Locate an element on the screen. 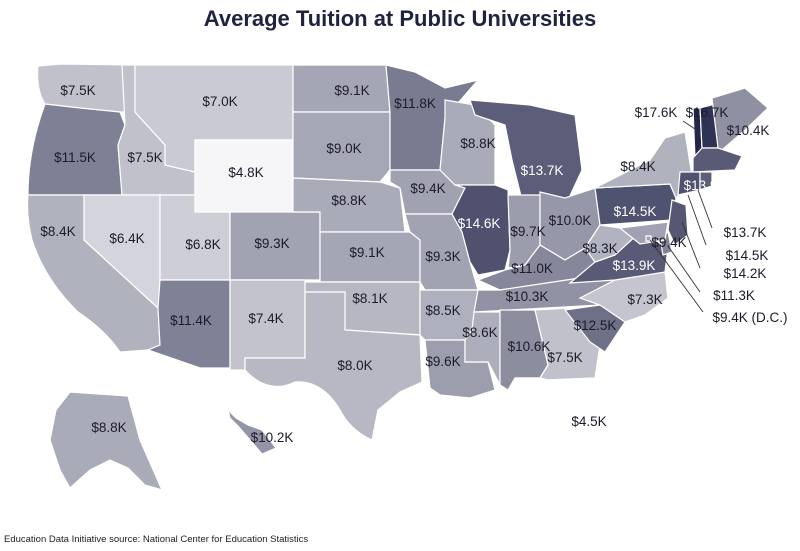  label-fl: $4.5K is located at coordinates (588, 421).